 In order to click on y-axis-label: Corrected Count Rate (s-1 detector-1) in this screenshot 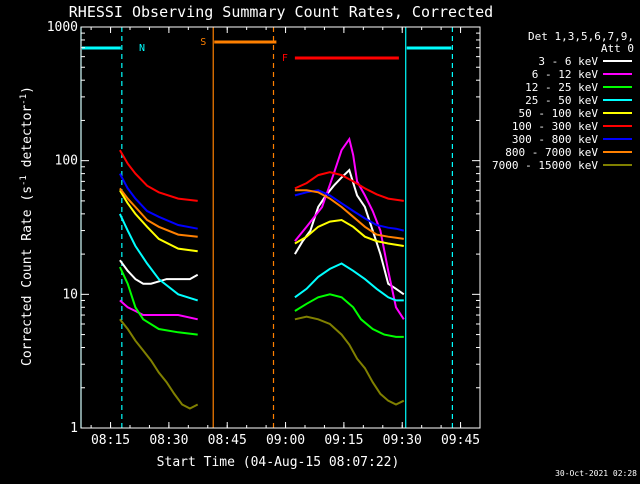, I will do `click(27, 226)`.